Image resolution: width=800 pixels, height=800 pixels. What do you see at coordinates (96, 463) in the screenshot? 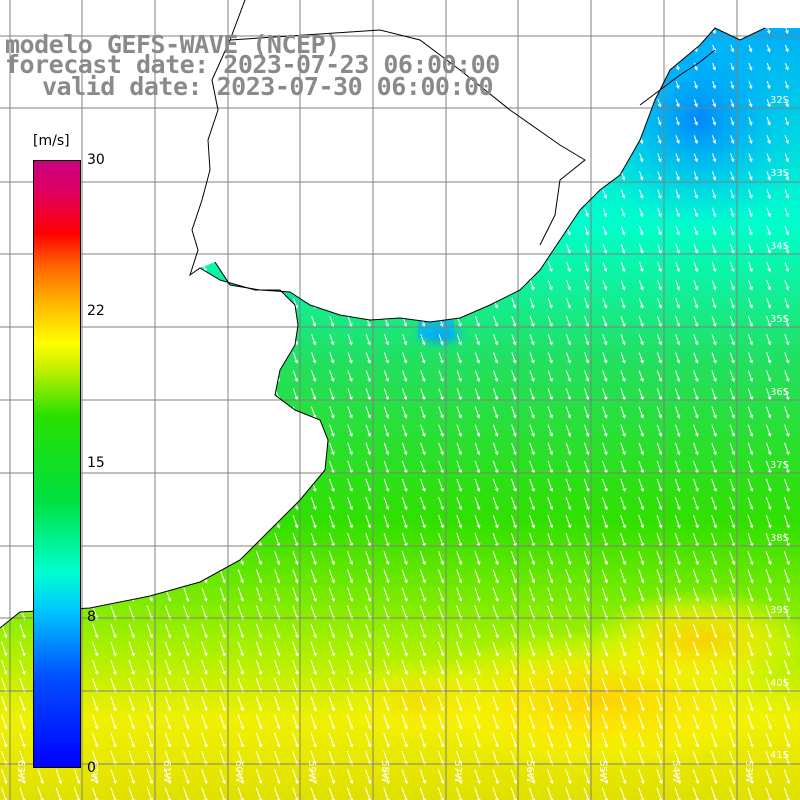
I see `colorbar-tick-15: 15` at bounding box center [96, 463].